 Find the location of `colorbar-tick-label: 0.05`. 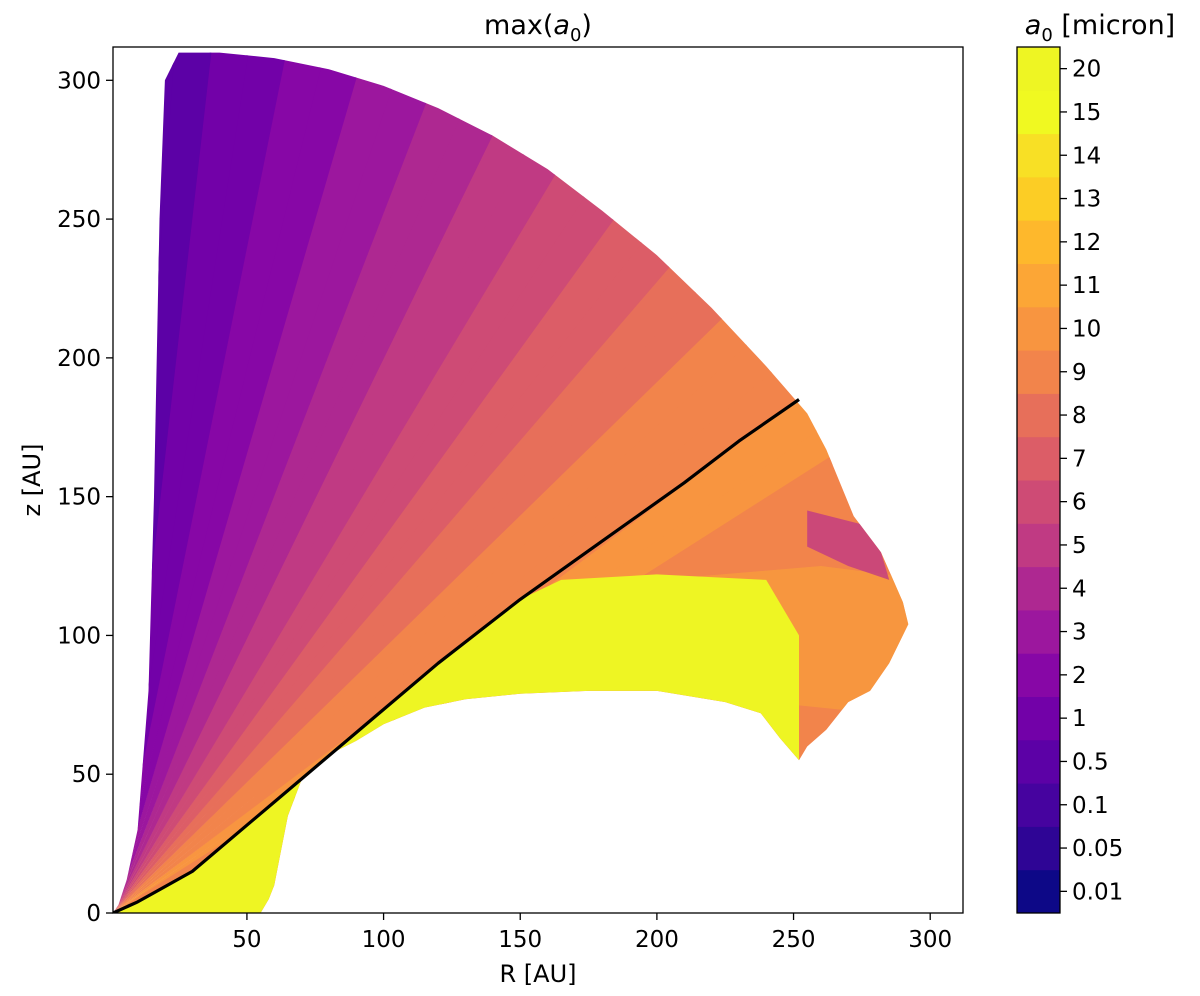

colorbar-tick-label: 0.05 is located at coordinates (1097, 849).